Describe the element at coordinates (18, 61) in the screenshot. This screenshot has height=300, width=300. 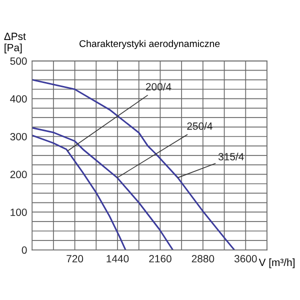
I see `y-tick-label: 500` at that location.